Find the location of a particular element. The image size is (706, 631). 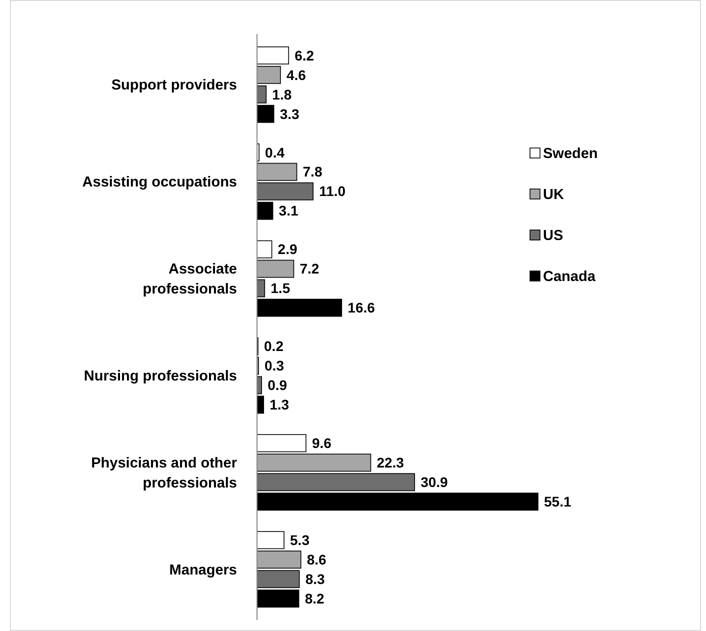

y-tick-label: Support providers is located at coordinates (174, 86).